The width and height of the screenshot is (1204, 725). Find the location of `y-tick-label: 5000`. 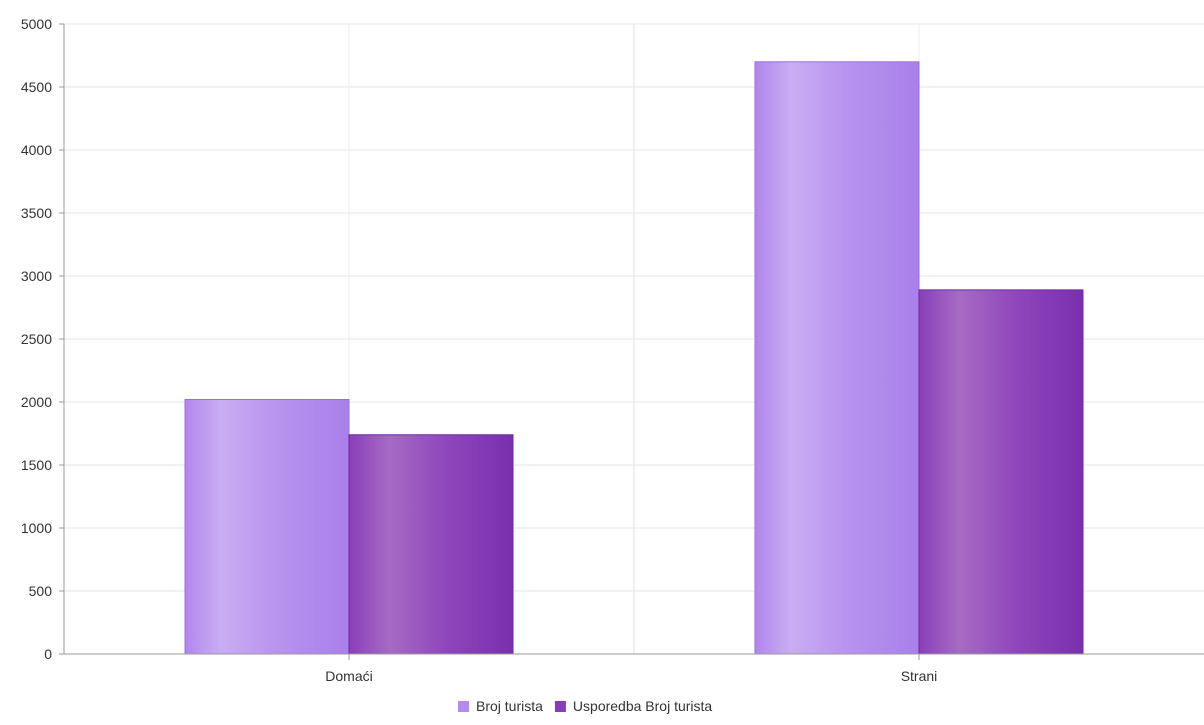

y-tick-label: 5000 is located at coordinates (36, 24).